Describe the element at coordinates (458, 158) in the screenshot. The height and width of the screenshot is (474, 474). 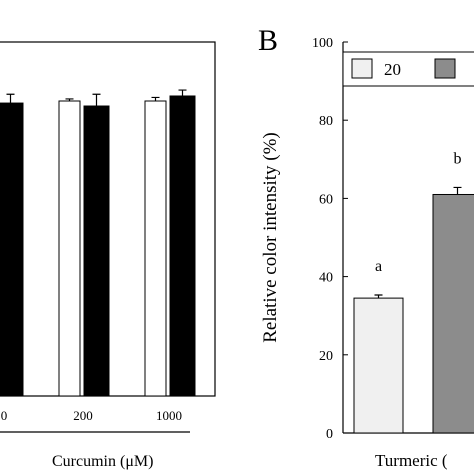
I see `annotation: b` at that location.